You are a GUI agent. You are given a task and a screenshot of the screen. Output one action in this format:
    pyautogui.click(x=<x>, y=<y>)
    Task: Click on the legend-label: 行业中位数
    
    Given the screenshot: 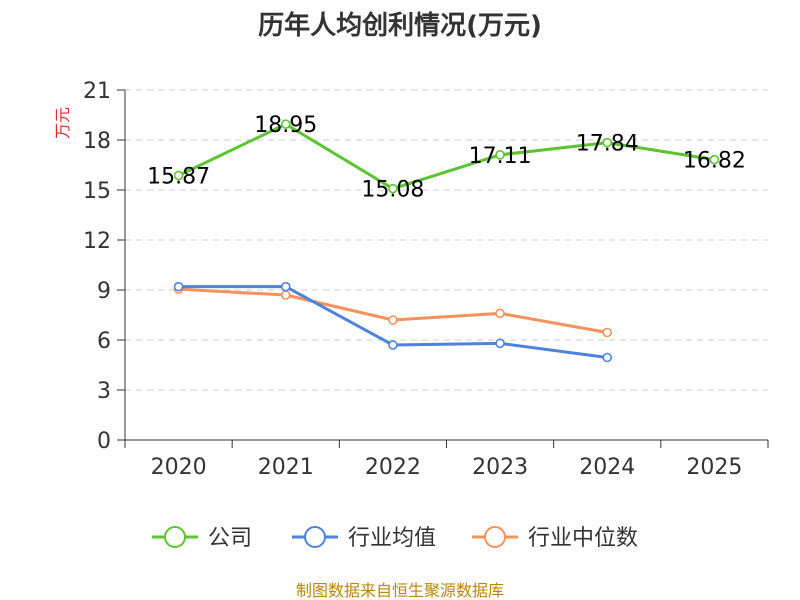 What is the action you would take?
    pyautogui.click(x=583, y=538)
    